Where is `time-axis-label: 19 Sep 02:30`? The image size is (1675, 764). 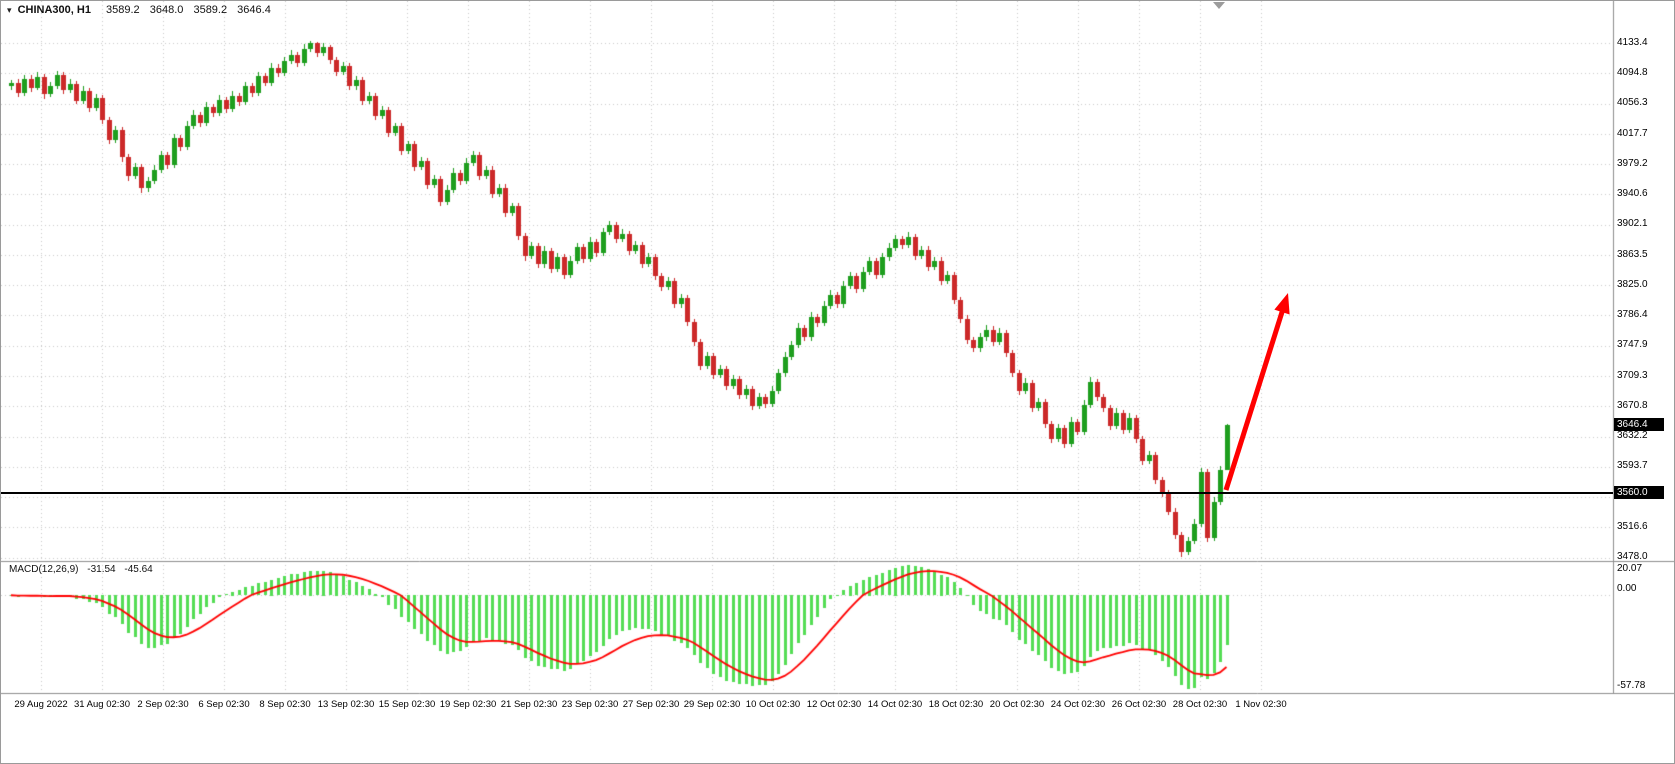
time-axis-label: 19 Sep 02:30 is located at coordinates (468, 704).